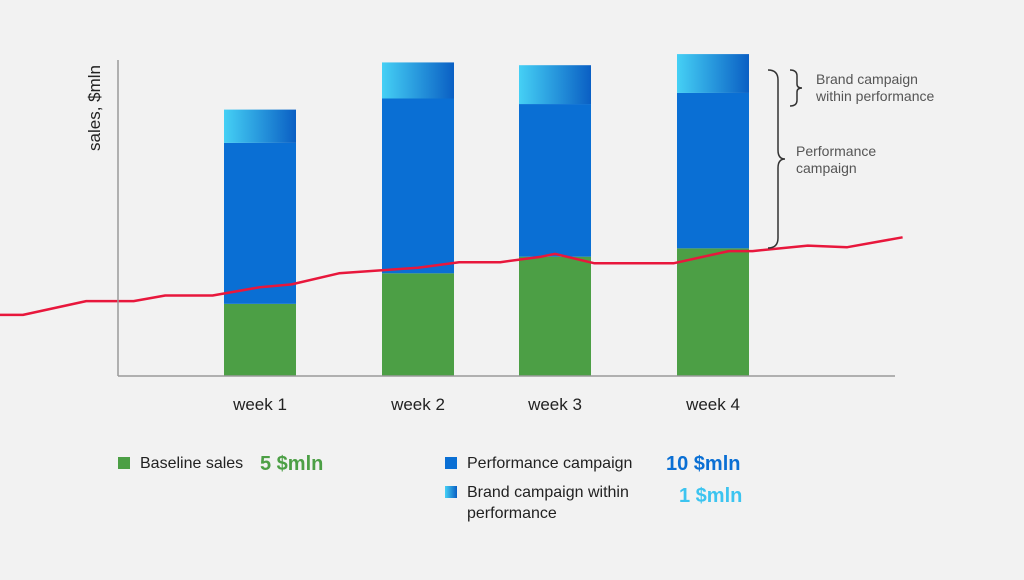  Describe the element at coordinates (451, 492) in the screenshot. I see `legend-brand-swatch` at that location.